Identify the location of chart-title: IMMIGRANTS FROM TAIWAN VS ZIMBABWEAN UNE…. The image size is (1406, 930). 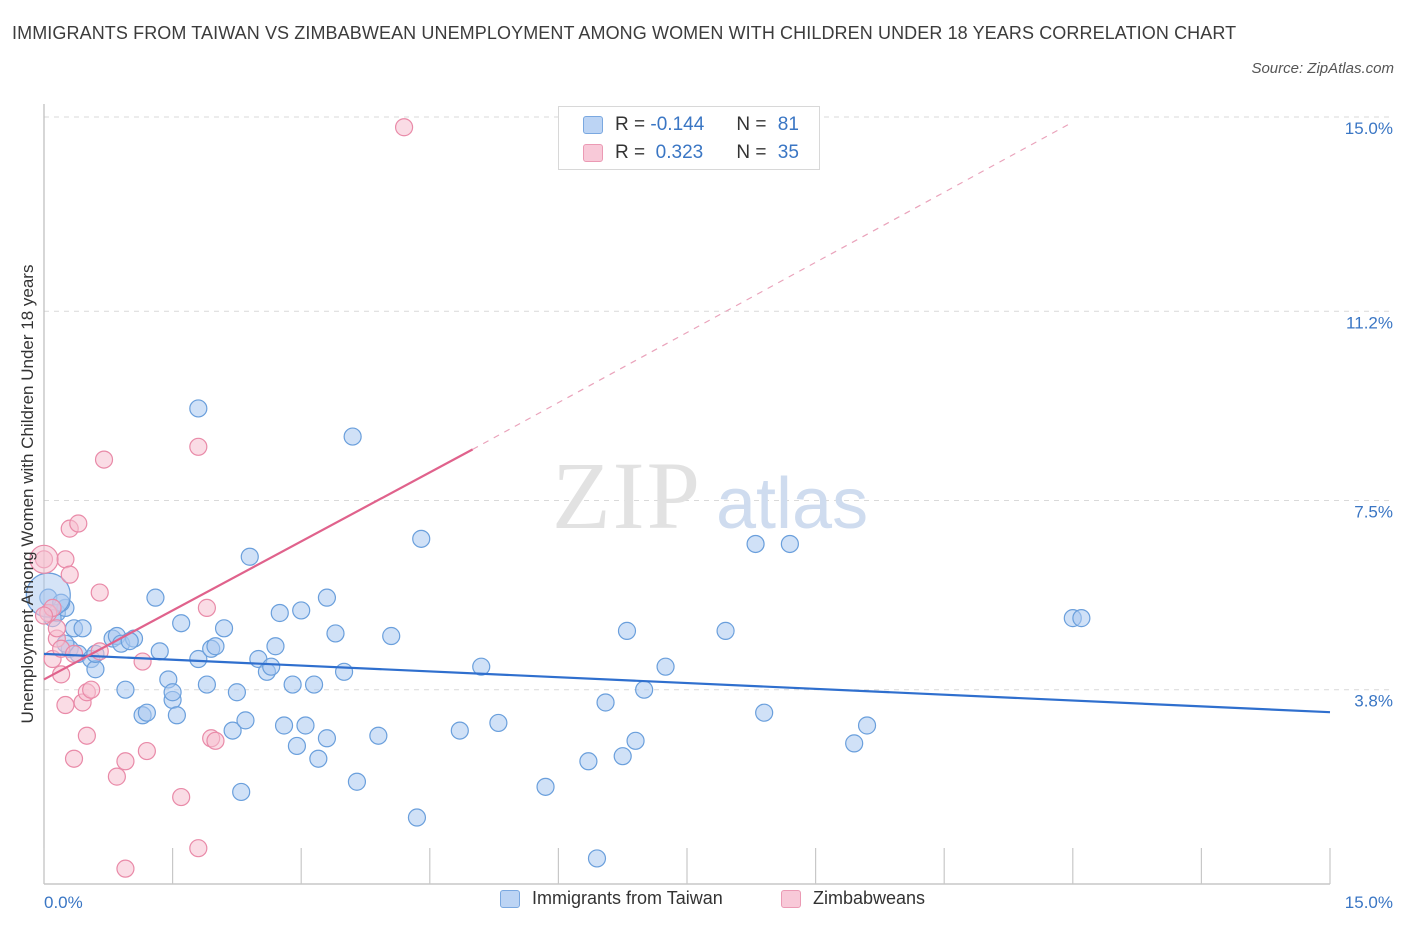
(624, 33).